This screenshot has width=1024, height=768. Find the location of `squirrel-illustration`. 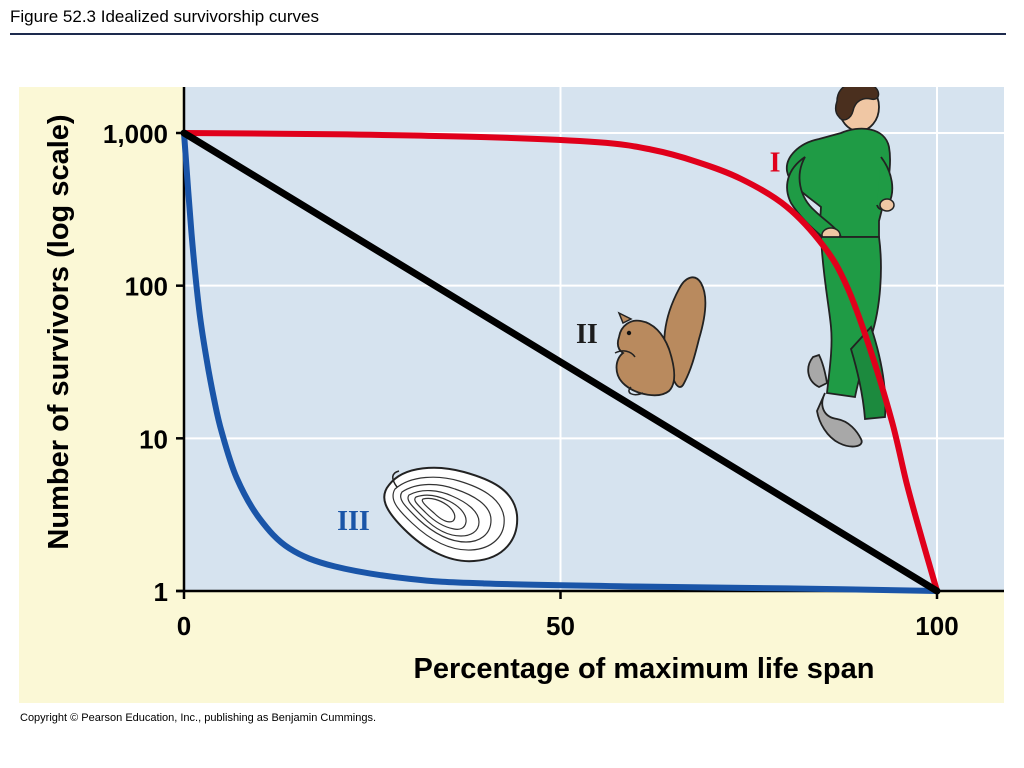

squirrel-illustration is located at coordinates (660, 336).